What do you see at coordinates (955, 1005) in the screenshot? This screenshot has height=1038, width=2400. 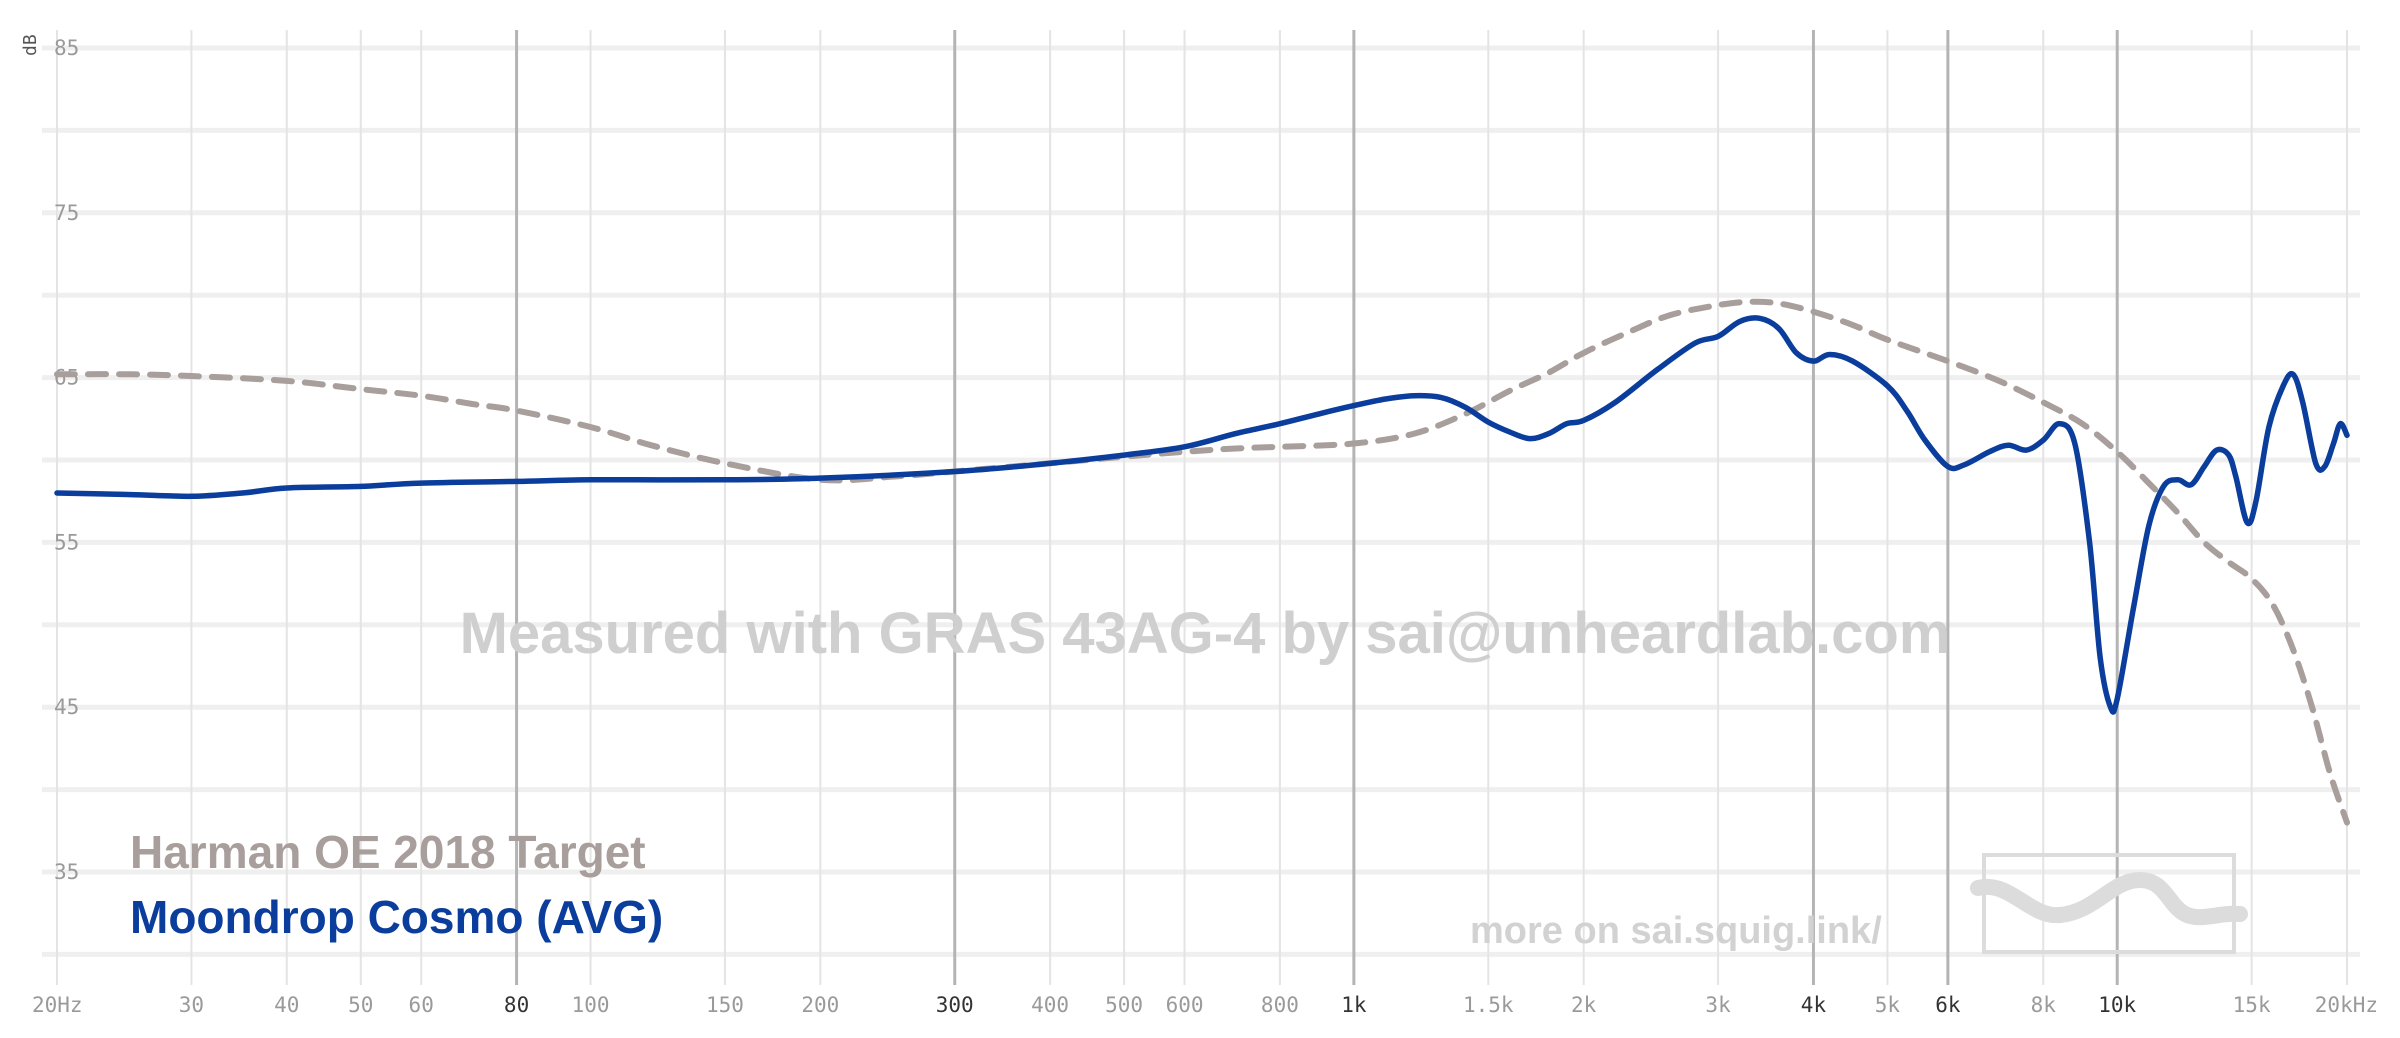 I see `x-tick-label: 300` at bounding box center [955, 1005].